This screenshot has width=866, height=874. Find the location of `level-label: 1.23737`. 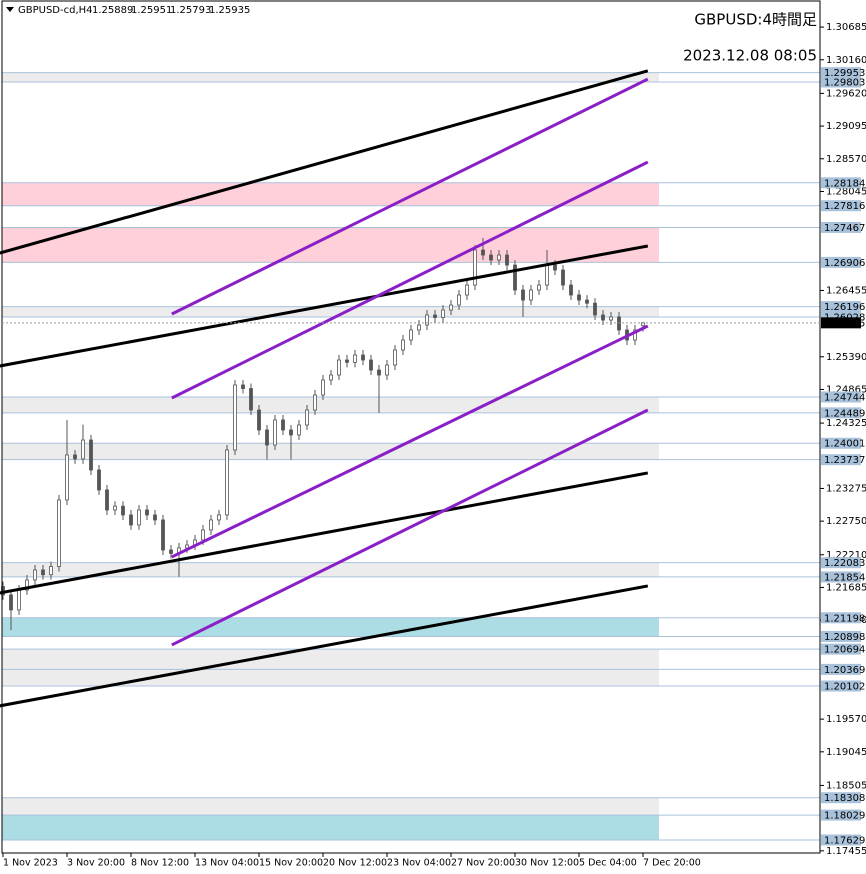

level-label: 1.23737 is located at coordinates (844, 460).